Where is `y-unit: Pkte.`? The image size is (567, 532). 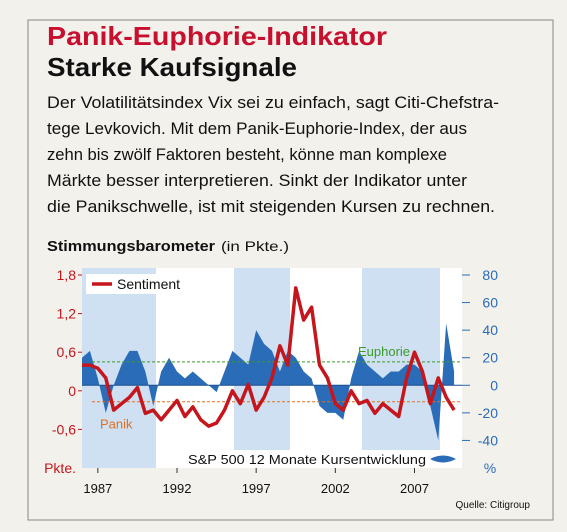 y-unit: Pkte. is located at coordinates (60, 468).